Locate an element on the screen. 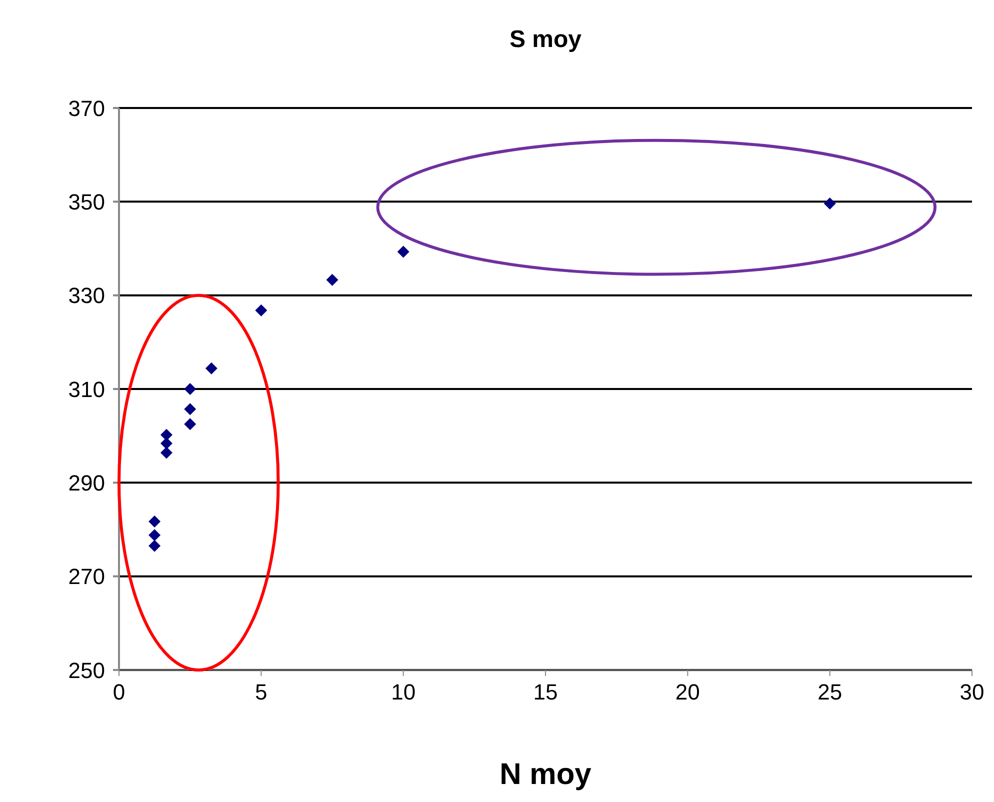 The width and height of the screenshot is (994, 802). x-tick-label: 20 is located at coordinates (687, 692).